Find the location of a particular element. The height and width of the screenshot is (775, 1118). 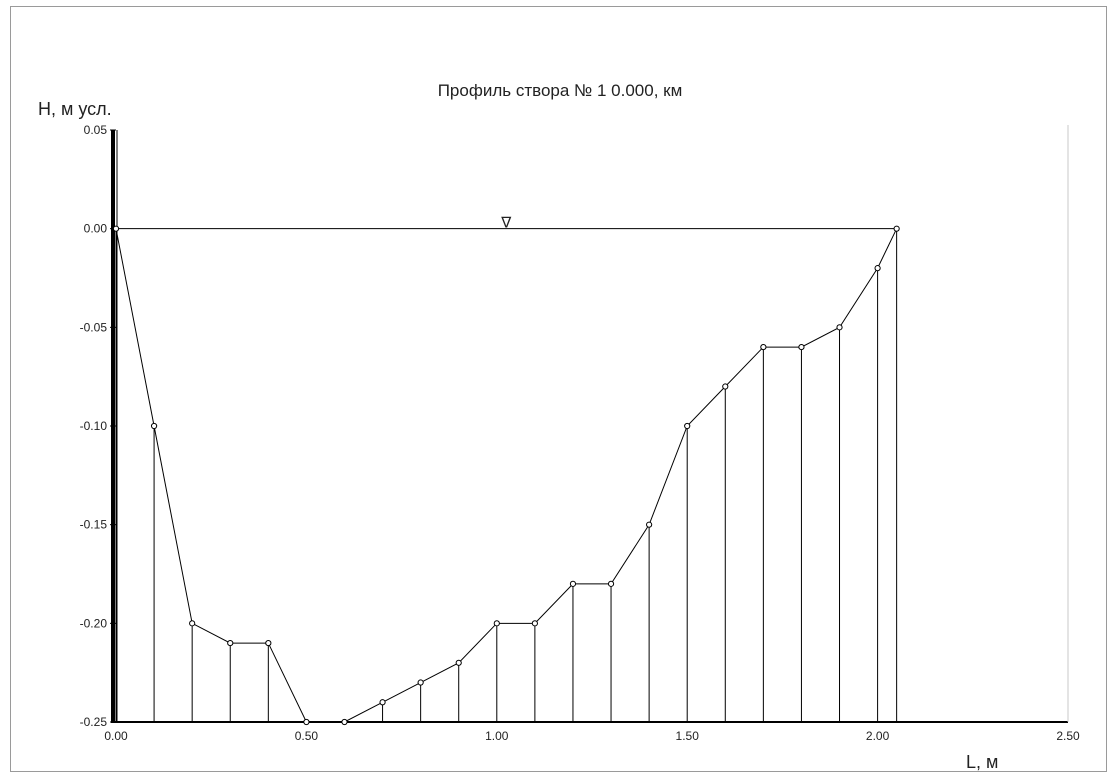

x-tick-label: 0.00 is located at coordinates (116, 736).